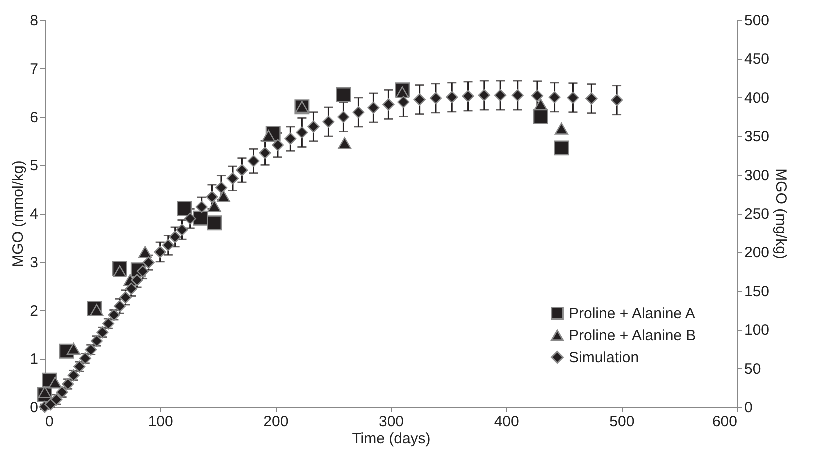 Image resolution: width=838 pixels, height=453 pixels. What do you see at coordinates (34, 117) in the screenshot?
I see `y-tick-label: 6` at bounding box center [34, 117].